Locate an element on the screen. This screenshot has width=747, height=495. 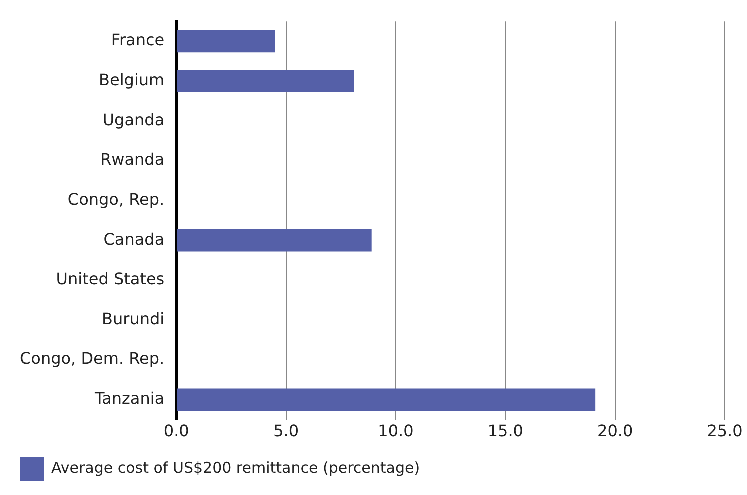
y-tick-label: Canada is located at coordinates (134, 239).